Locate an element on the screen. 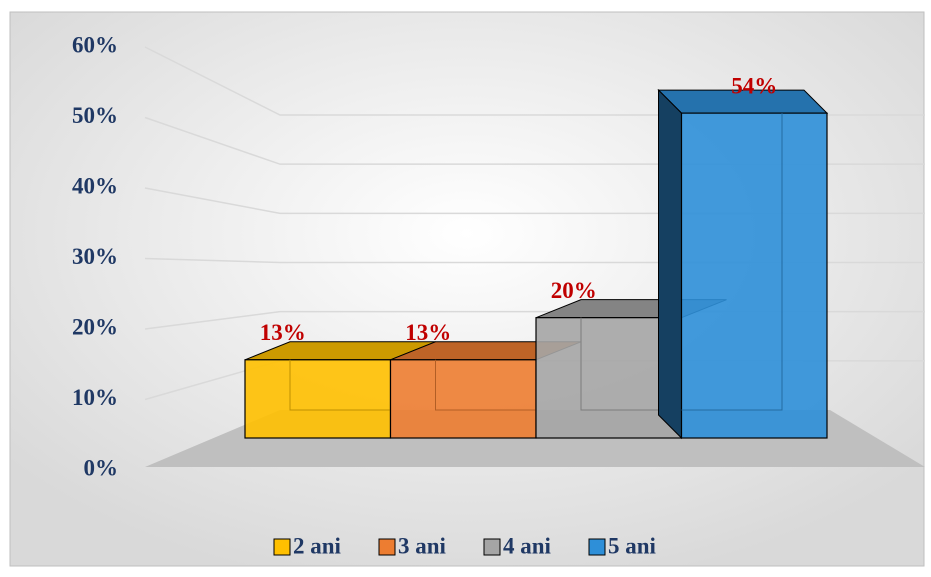  value-label: 54% is located at coordinates (754, 85).